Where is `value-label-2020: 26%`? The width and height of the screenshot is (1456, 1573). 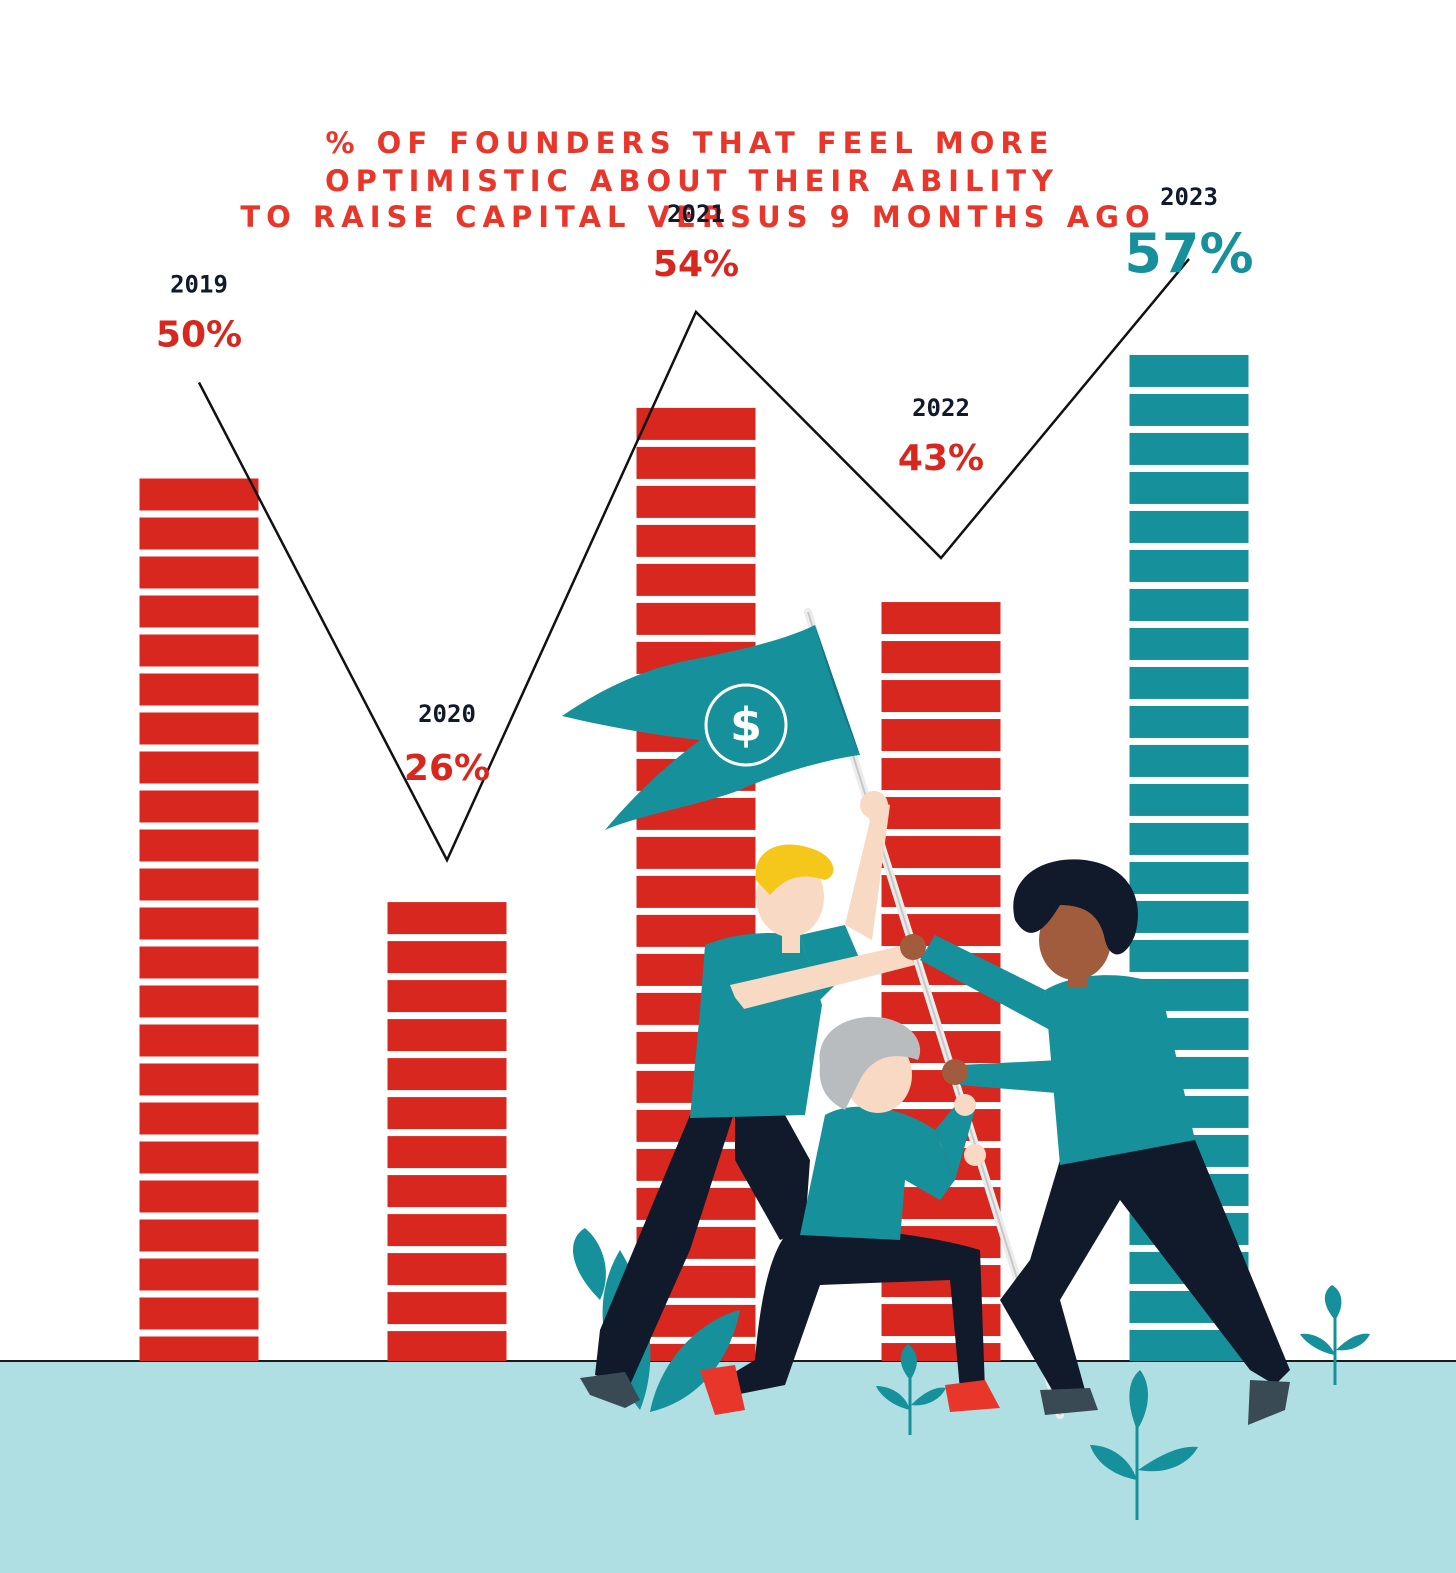
value-label-2020: 26% is located at coordinates (447, 768).